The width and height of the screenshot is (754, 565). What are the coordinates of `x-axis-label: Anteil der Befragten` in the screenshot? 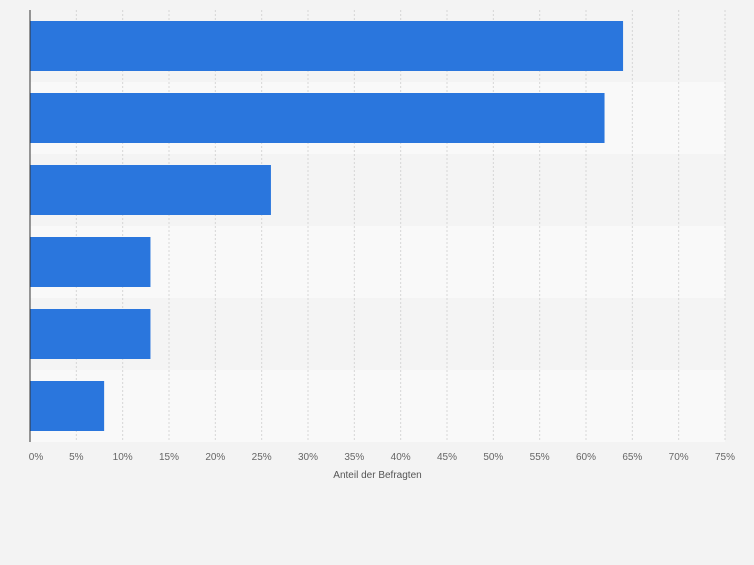 It's located at (377, 475).